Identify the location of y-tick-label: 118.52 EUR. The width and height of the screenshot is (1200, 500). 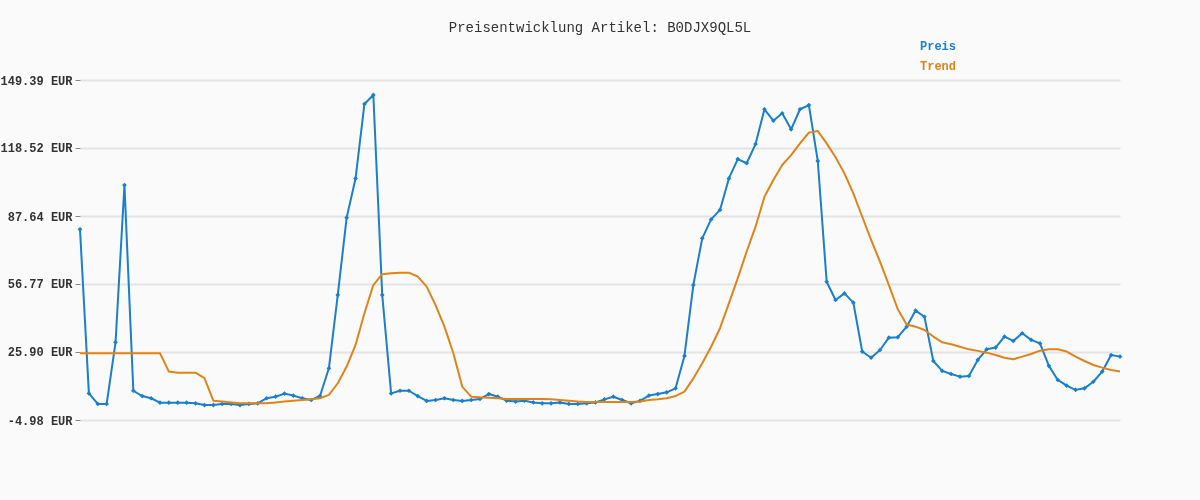
(37, 149).